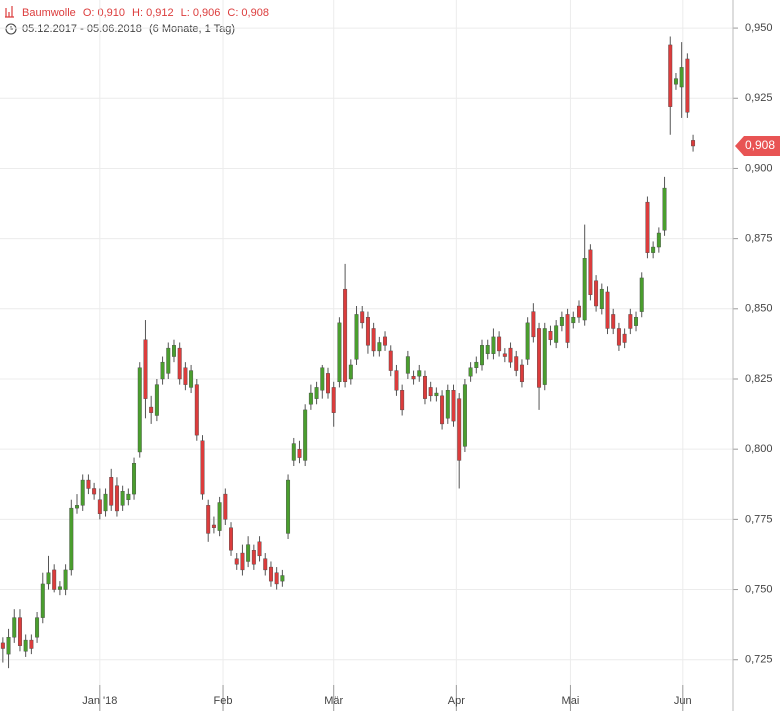 The image size is (780, 716). I want to click on last-price-label: 0,908, so click(760, 145).